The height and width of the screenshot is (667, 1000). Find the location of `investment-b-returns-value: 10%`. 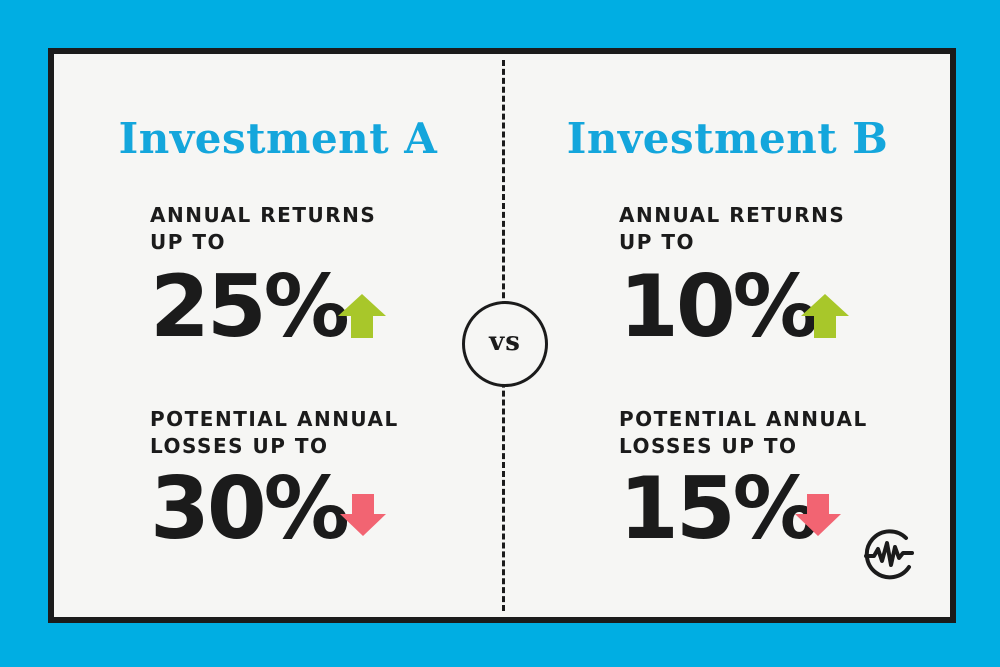

investment-b-returns-value: 10% is located at coordinates (719, 307).